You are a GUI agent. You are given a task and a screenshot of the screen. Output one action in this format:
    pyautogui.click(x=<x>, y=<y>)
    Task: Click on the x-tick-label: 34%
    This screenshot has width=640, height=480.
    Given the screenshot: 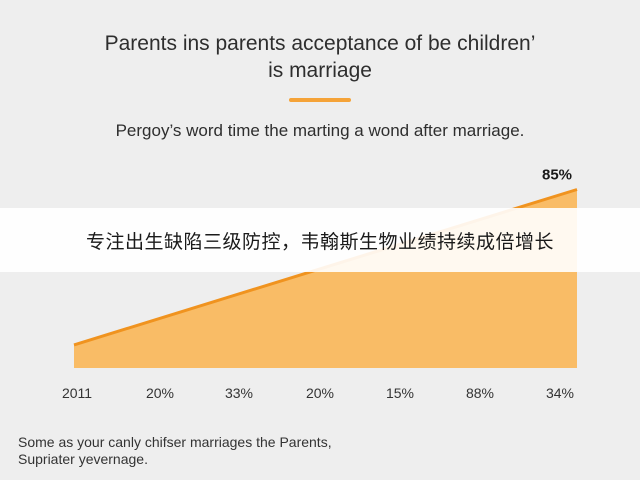 What is the action you would take?
    pyautogui.click(x=560, y=393)
    